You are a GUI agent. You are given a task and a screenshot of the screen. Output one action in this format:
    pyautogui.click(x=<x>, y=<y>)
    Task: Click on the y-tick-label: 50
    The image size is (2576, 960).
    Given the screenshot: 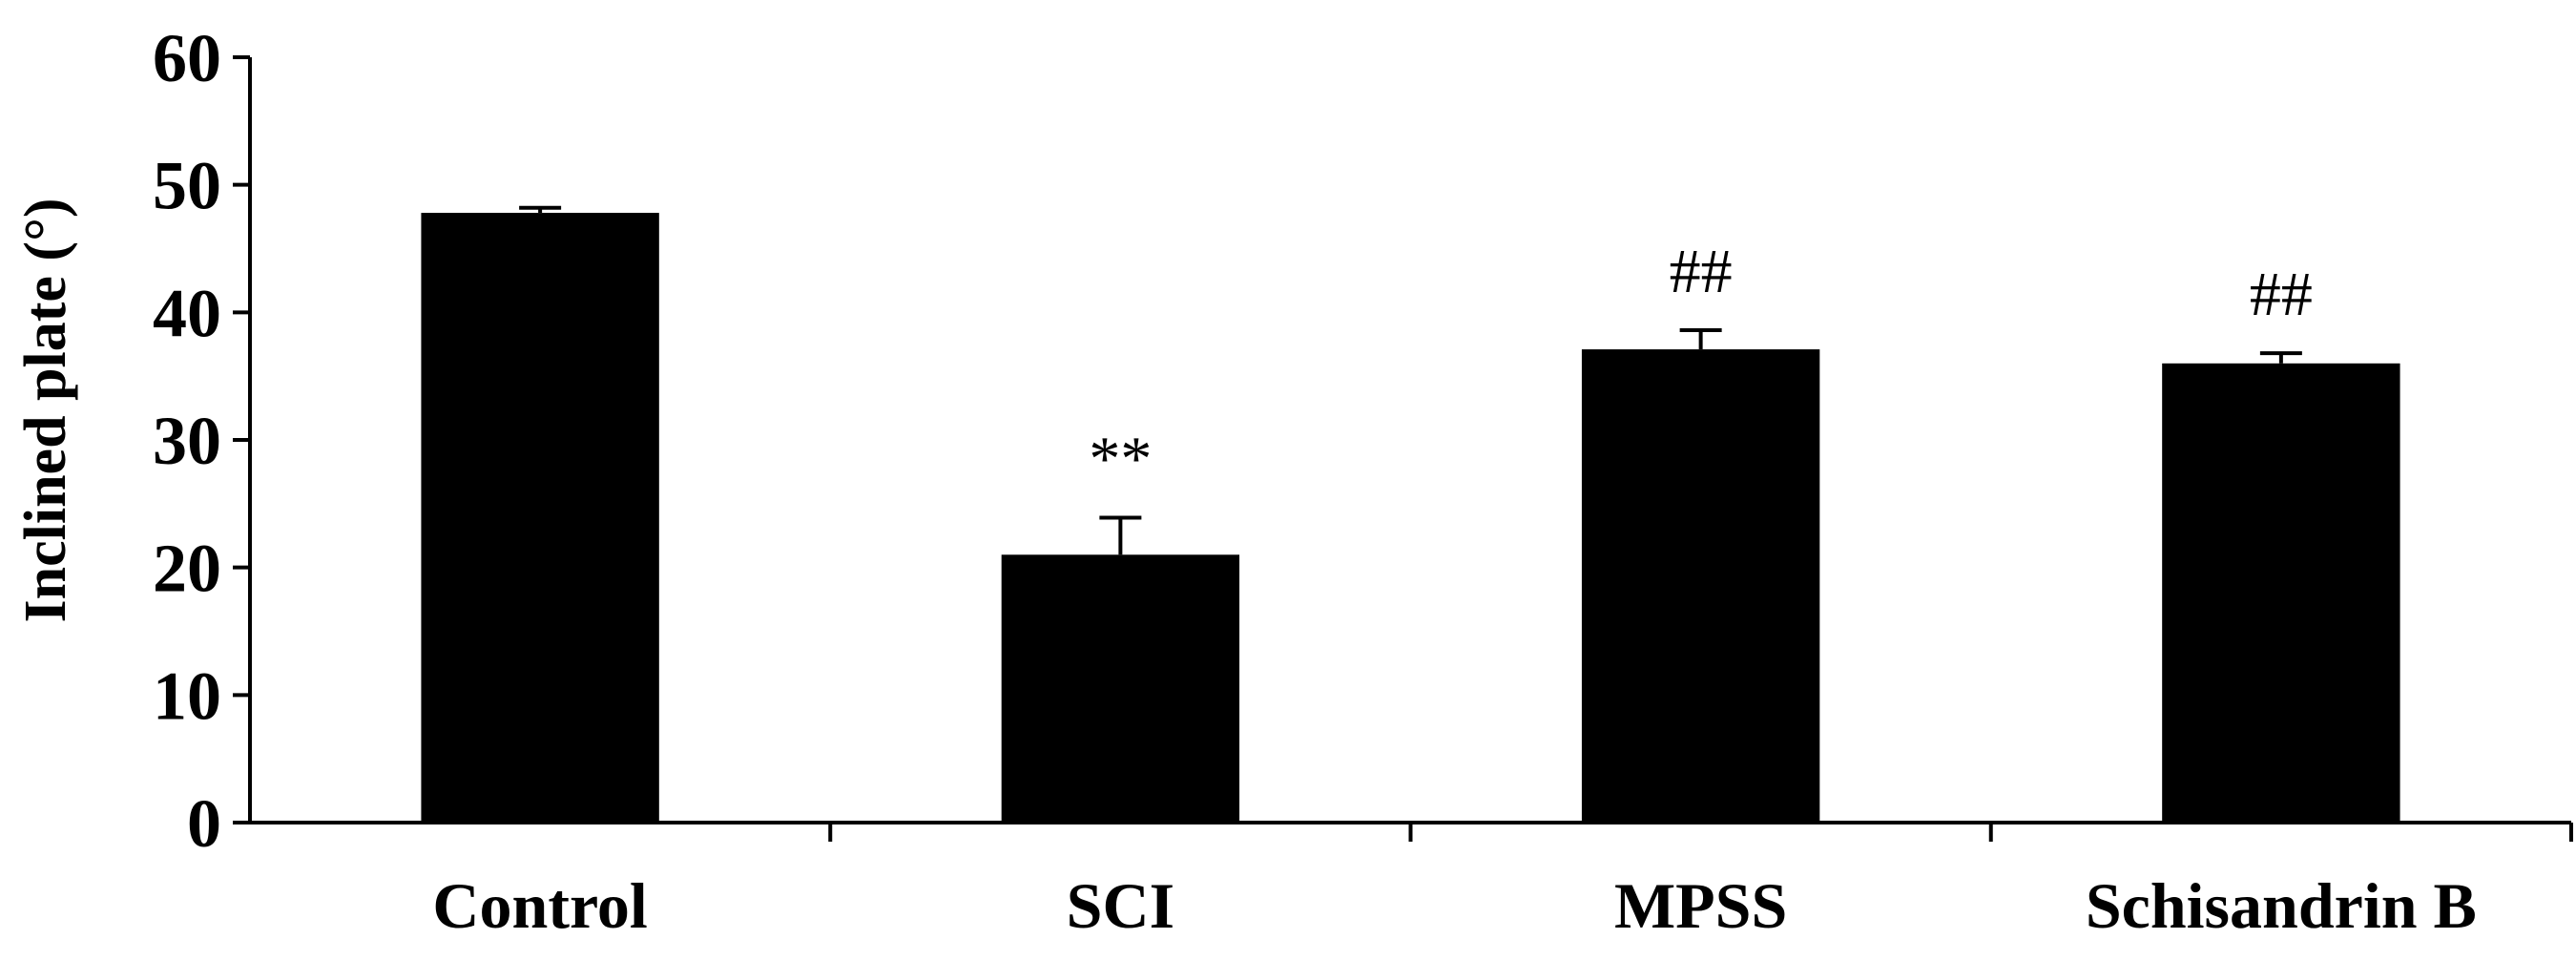 What is the action you would take?
    pyautogui.click(x=187, y=186)
    